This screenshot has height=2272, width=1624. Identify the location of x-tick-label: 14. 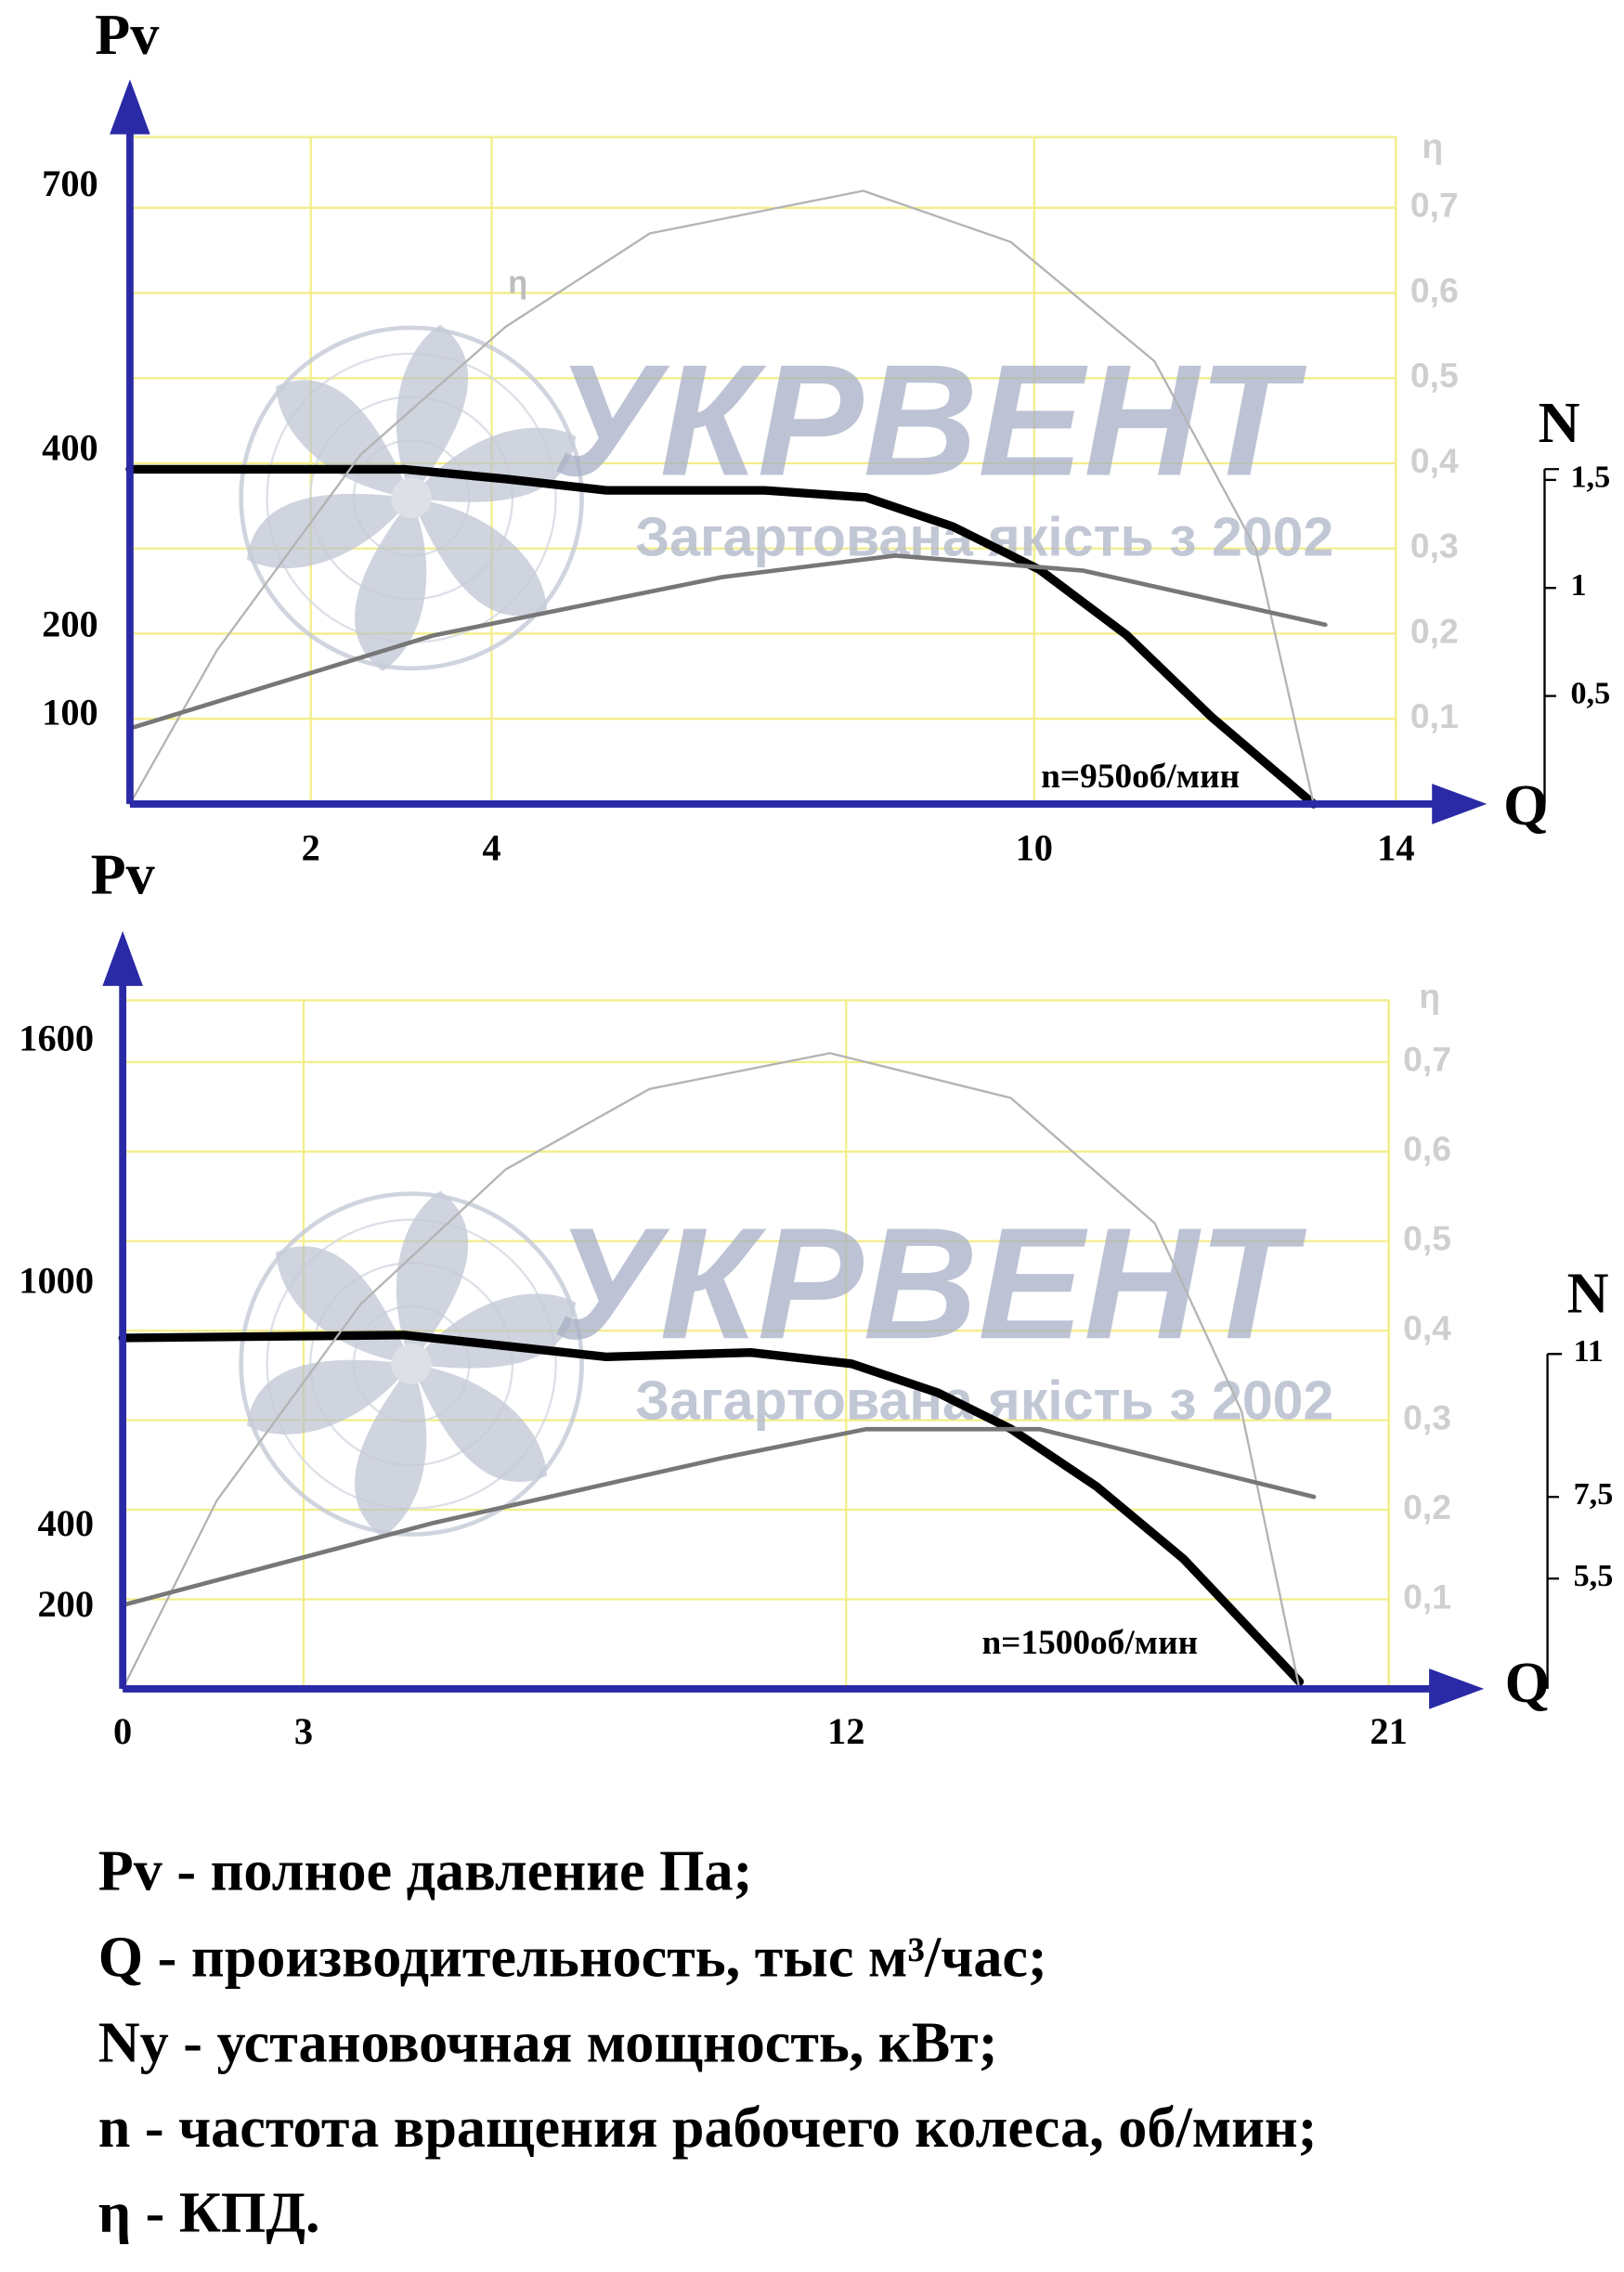
(1395, 848).